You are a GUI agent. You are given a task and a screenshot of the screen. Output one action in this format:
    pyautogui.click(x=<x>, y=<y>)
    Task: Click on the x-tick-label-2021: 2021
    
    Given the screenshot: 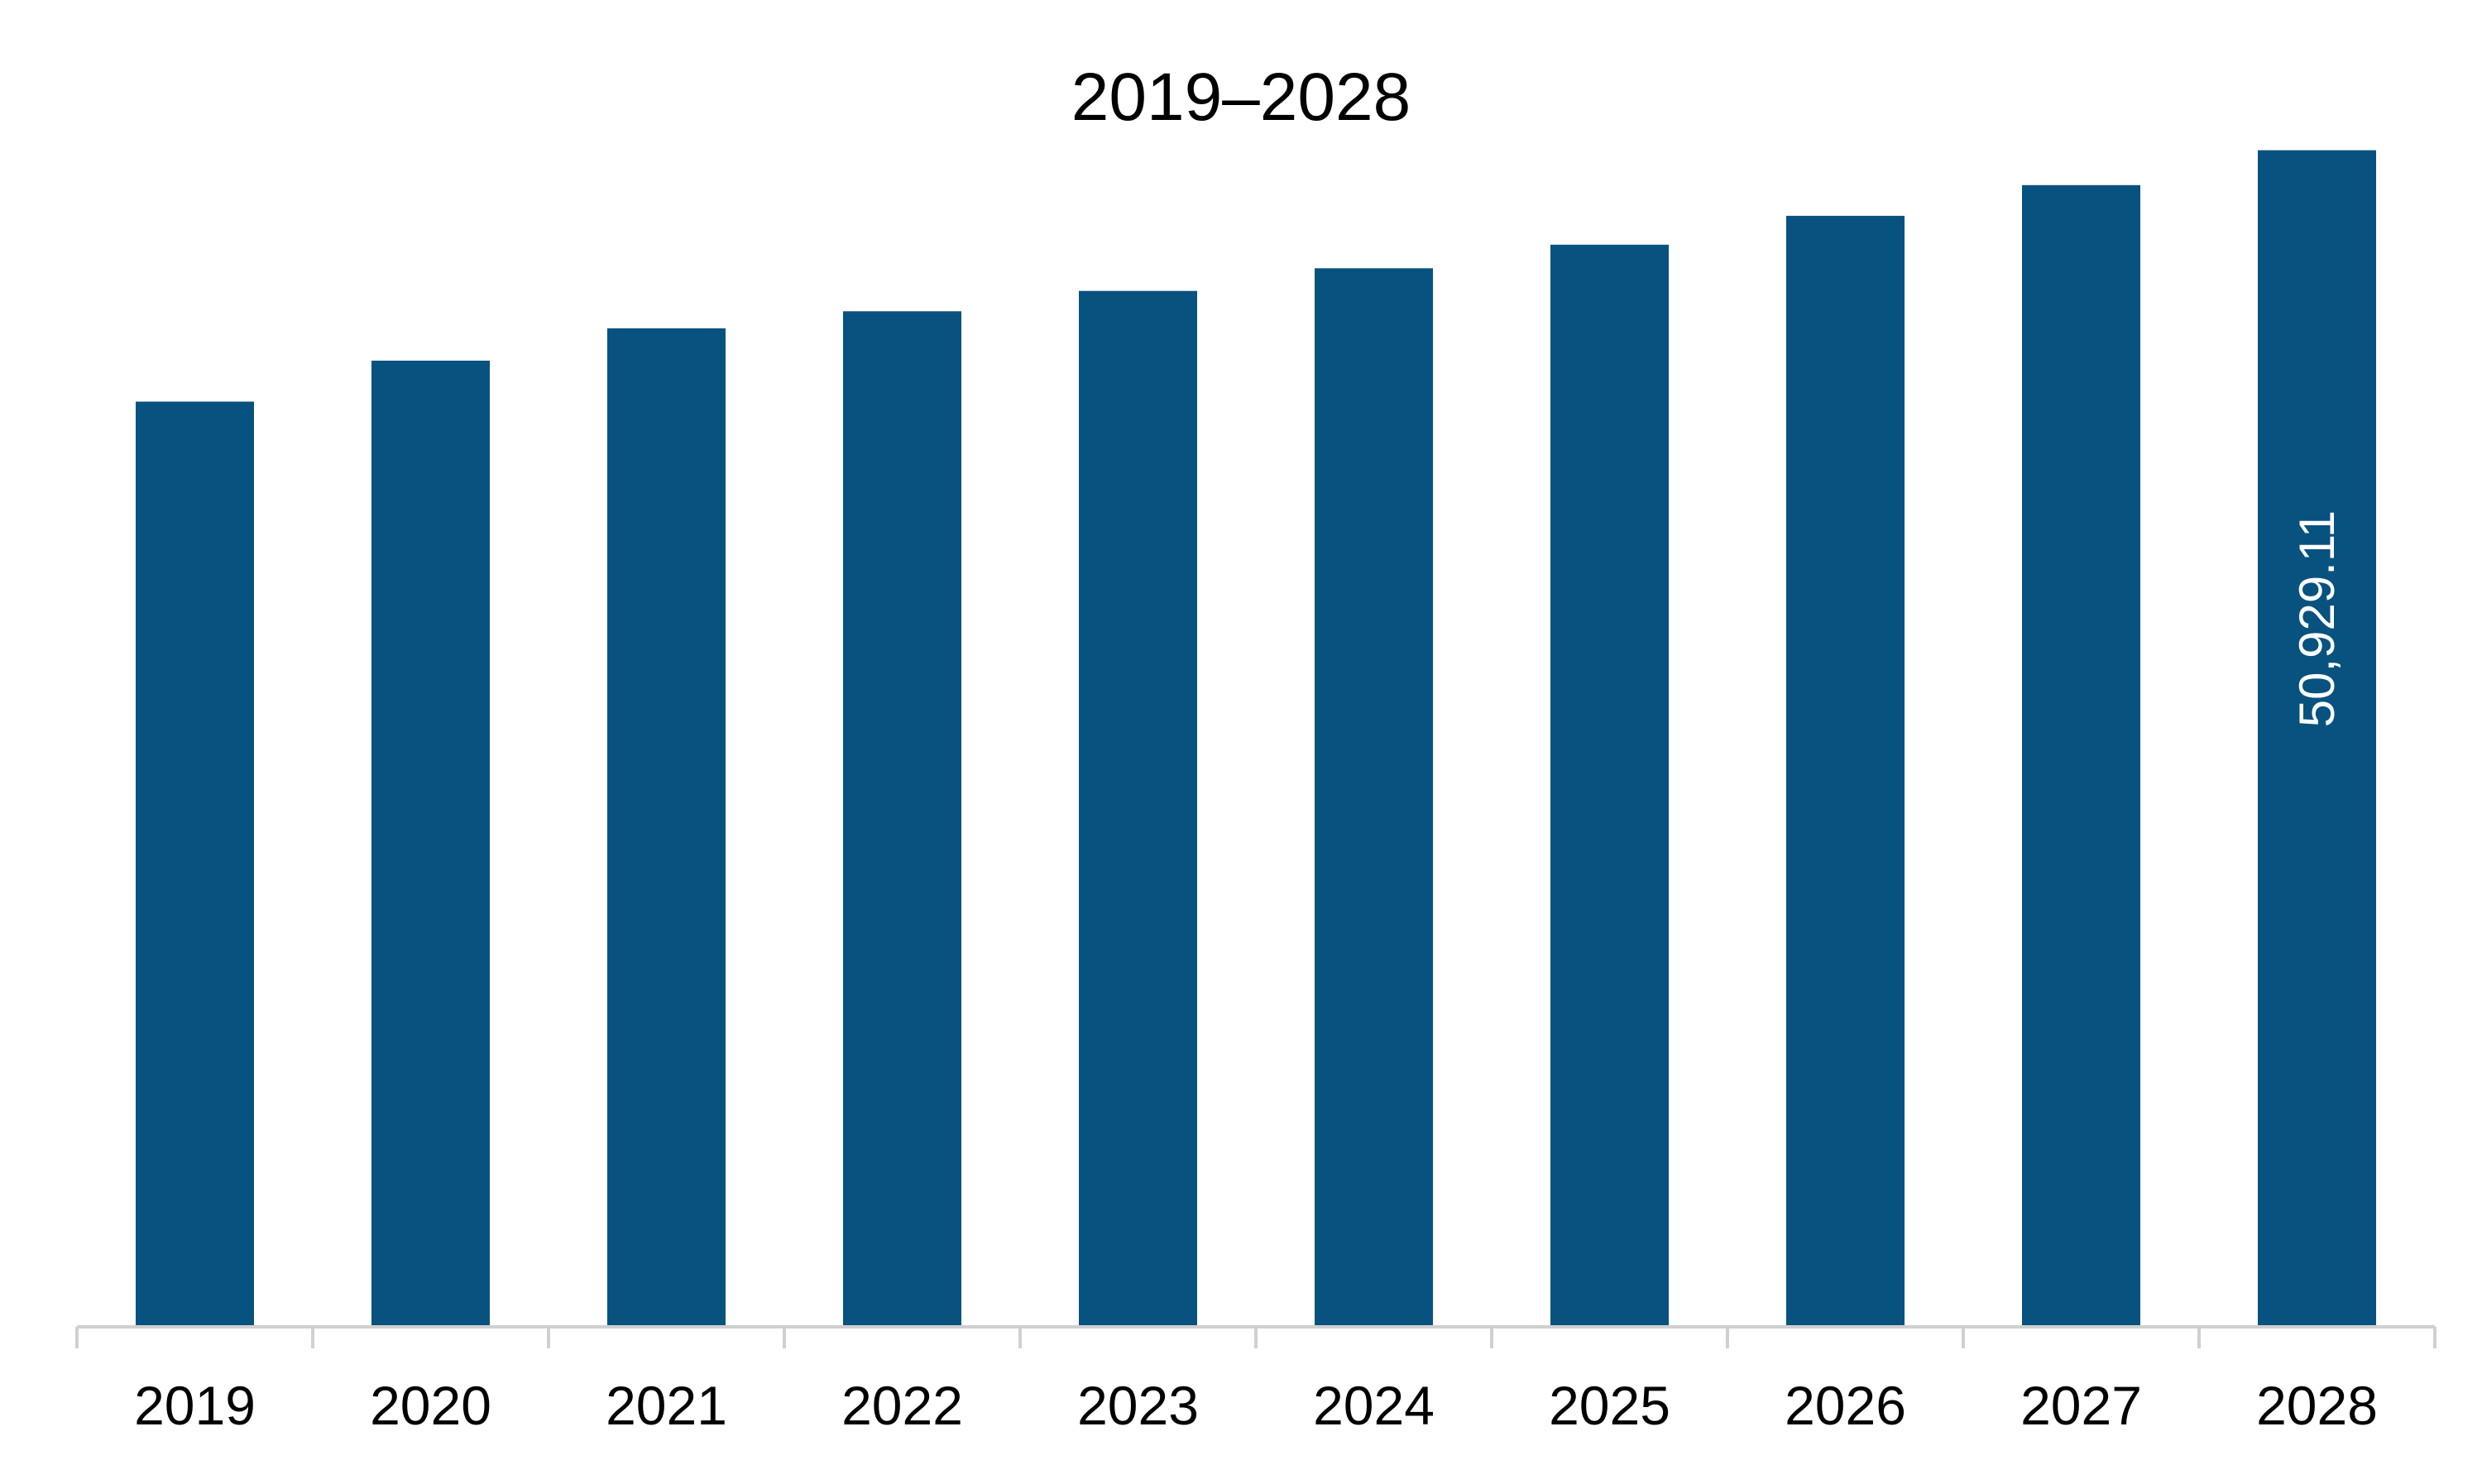 What is the action you would take?
    pyautogui.click(x=666, y=1405)
    